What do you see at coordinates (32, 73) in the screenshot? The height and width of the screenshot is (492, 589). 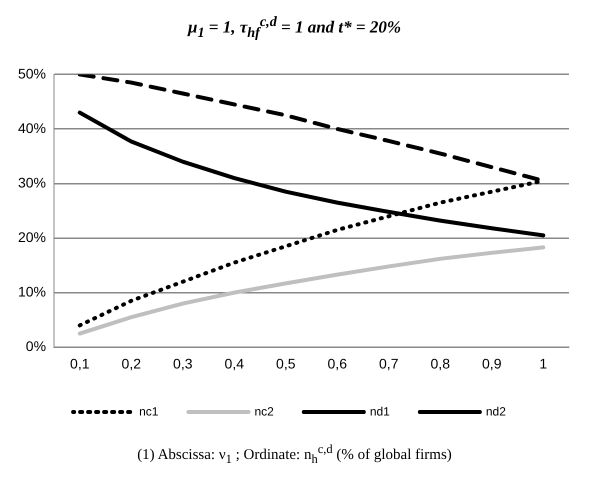 I see `y-tick-label: 50%` at bounding box center [32, 73].